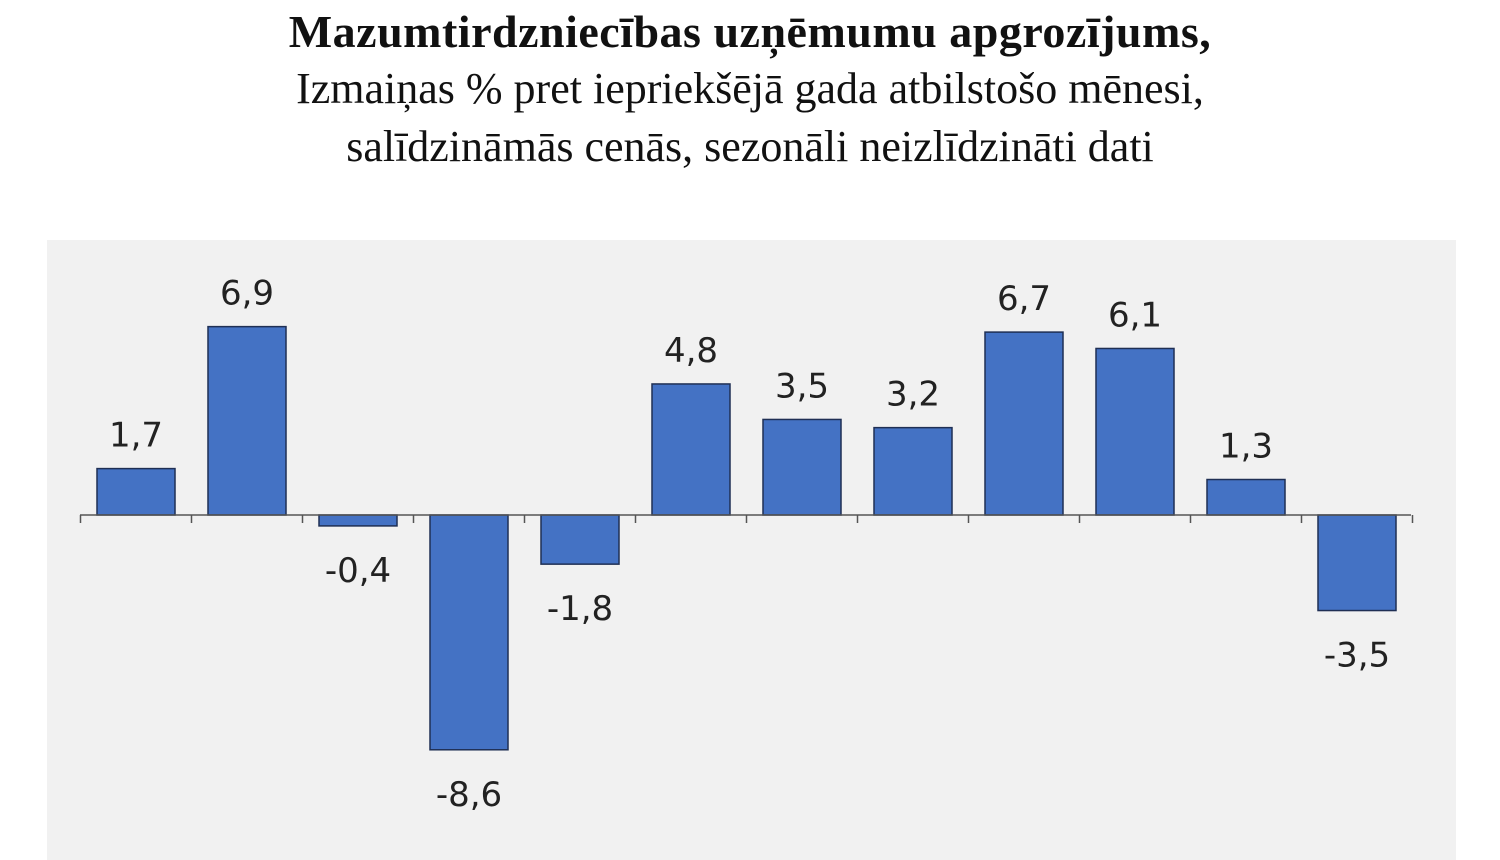 This screenshot has width=1500, height=860. What do you see at coordinates (750, 31) in the screenshot?
I see `chart-title: Mazumtirdzniecības uzņēmumu apgrozījums,` at bounding box center [750, 31].